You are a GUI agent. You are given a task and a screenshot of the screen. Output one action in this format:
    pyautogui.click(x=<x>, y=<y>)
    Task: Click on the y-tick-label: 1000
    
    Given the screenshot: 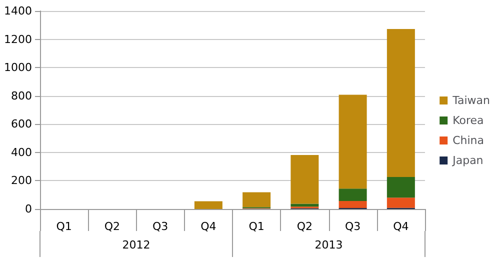 What is the action you would take?
    pyautogui.click(x=18, y=67)
    